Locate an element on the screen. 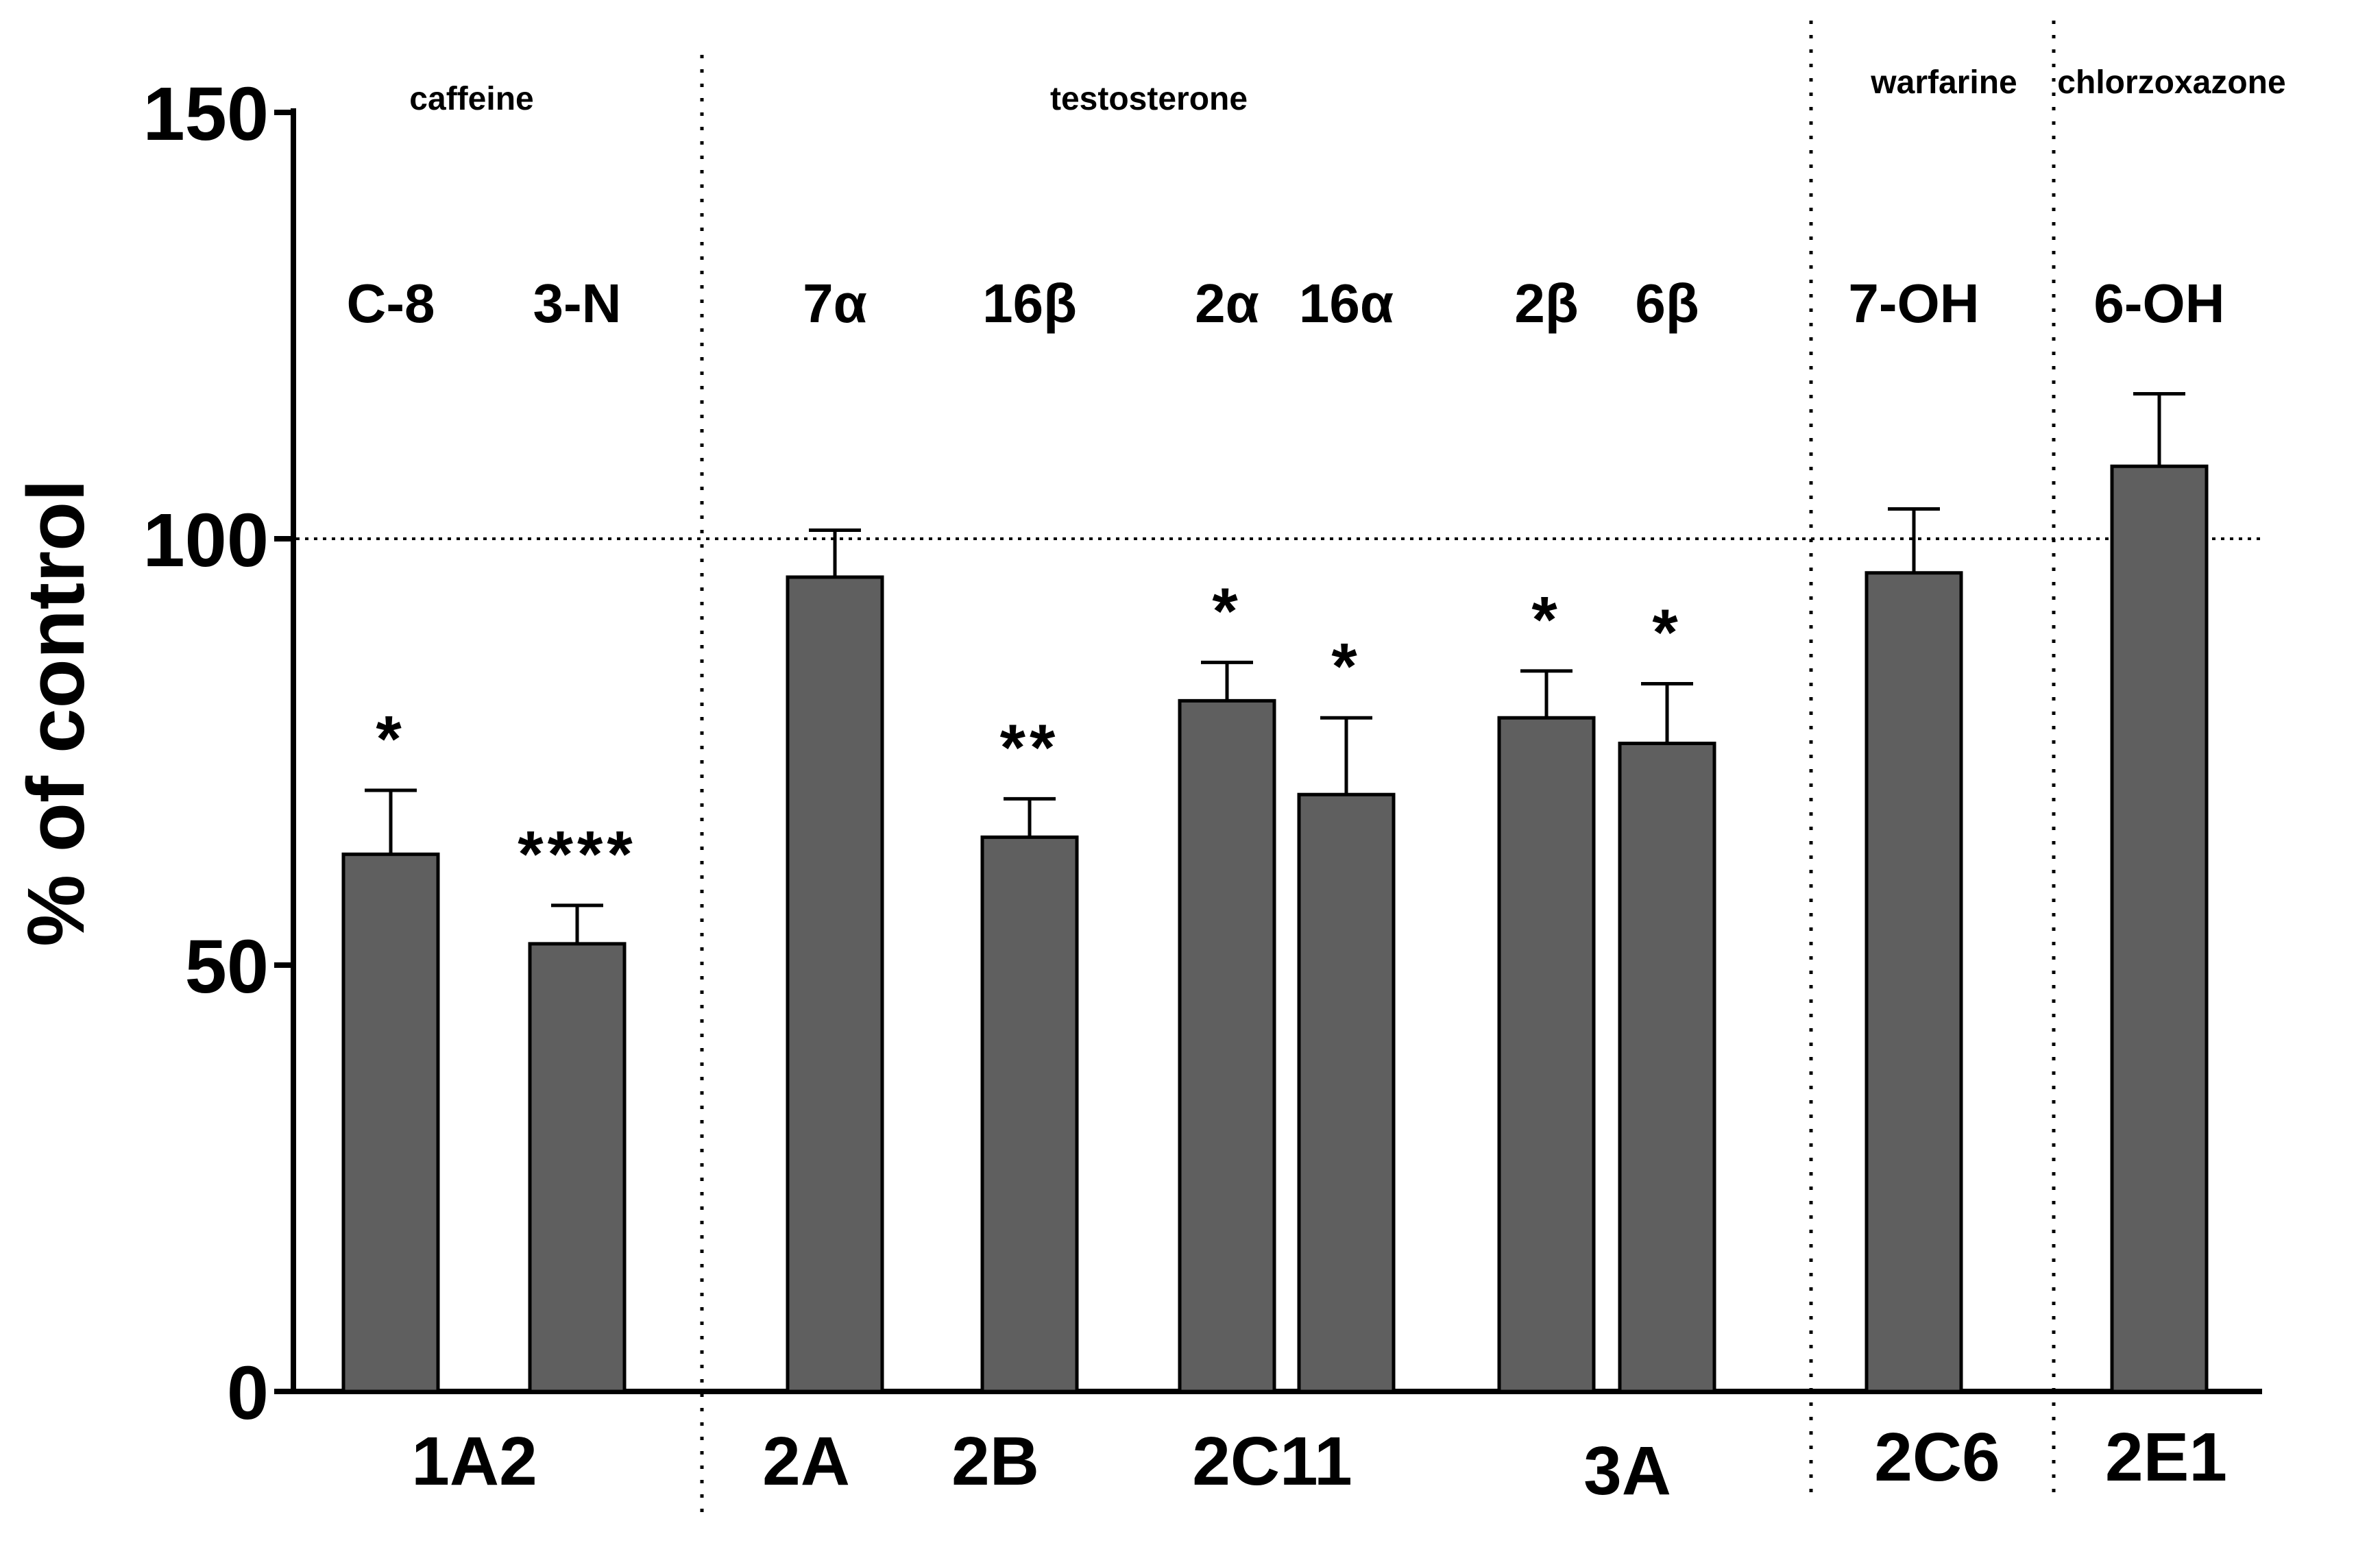  substrate-label-chlorzoxazone: chlorzoxazone is located at coordinates (2171, 82).